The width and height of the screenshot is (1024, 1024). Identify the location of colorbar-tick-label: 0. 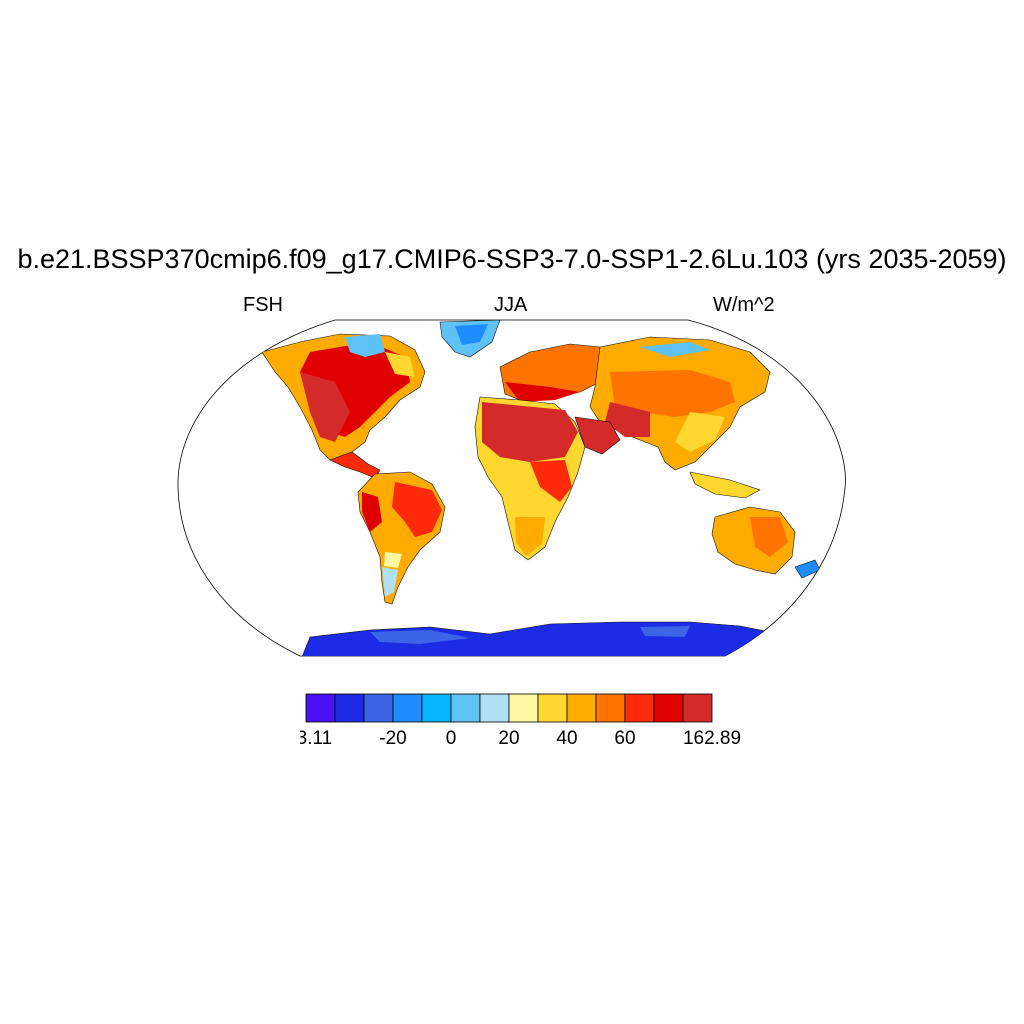
(451, 738).